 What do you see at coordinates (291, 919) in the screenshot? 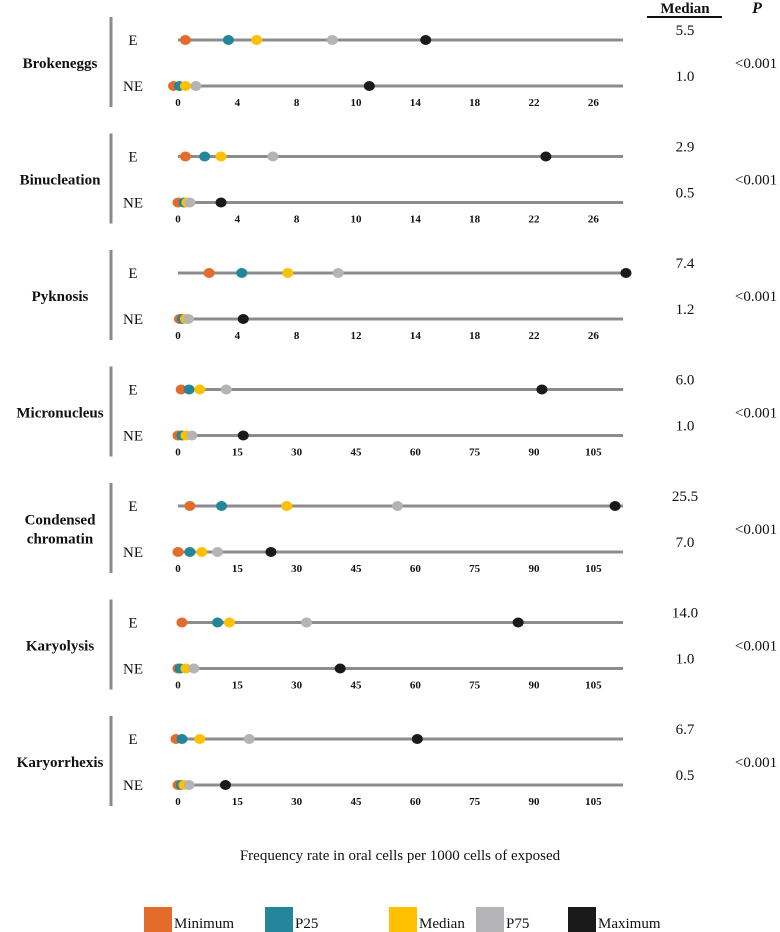
I see `legend-item-p25: P25` at bounding box center [291, 919].